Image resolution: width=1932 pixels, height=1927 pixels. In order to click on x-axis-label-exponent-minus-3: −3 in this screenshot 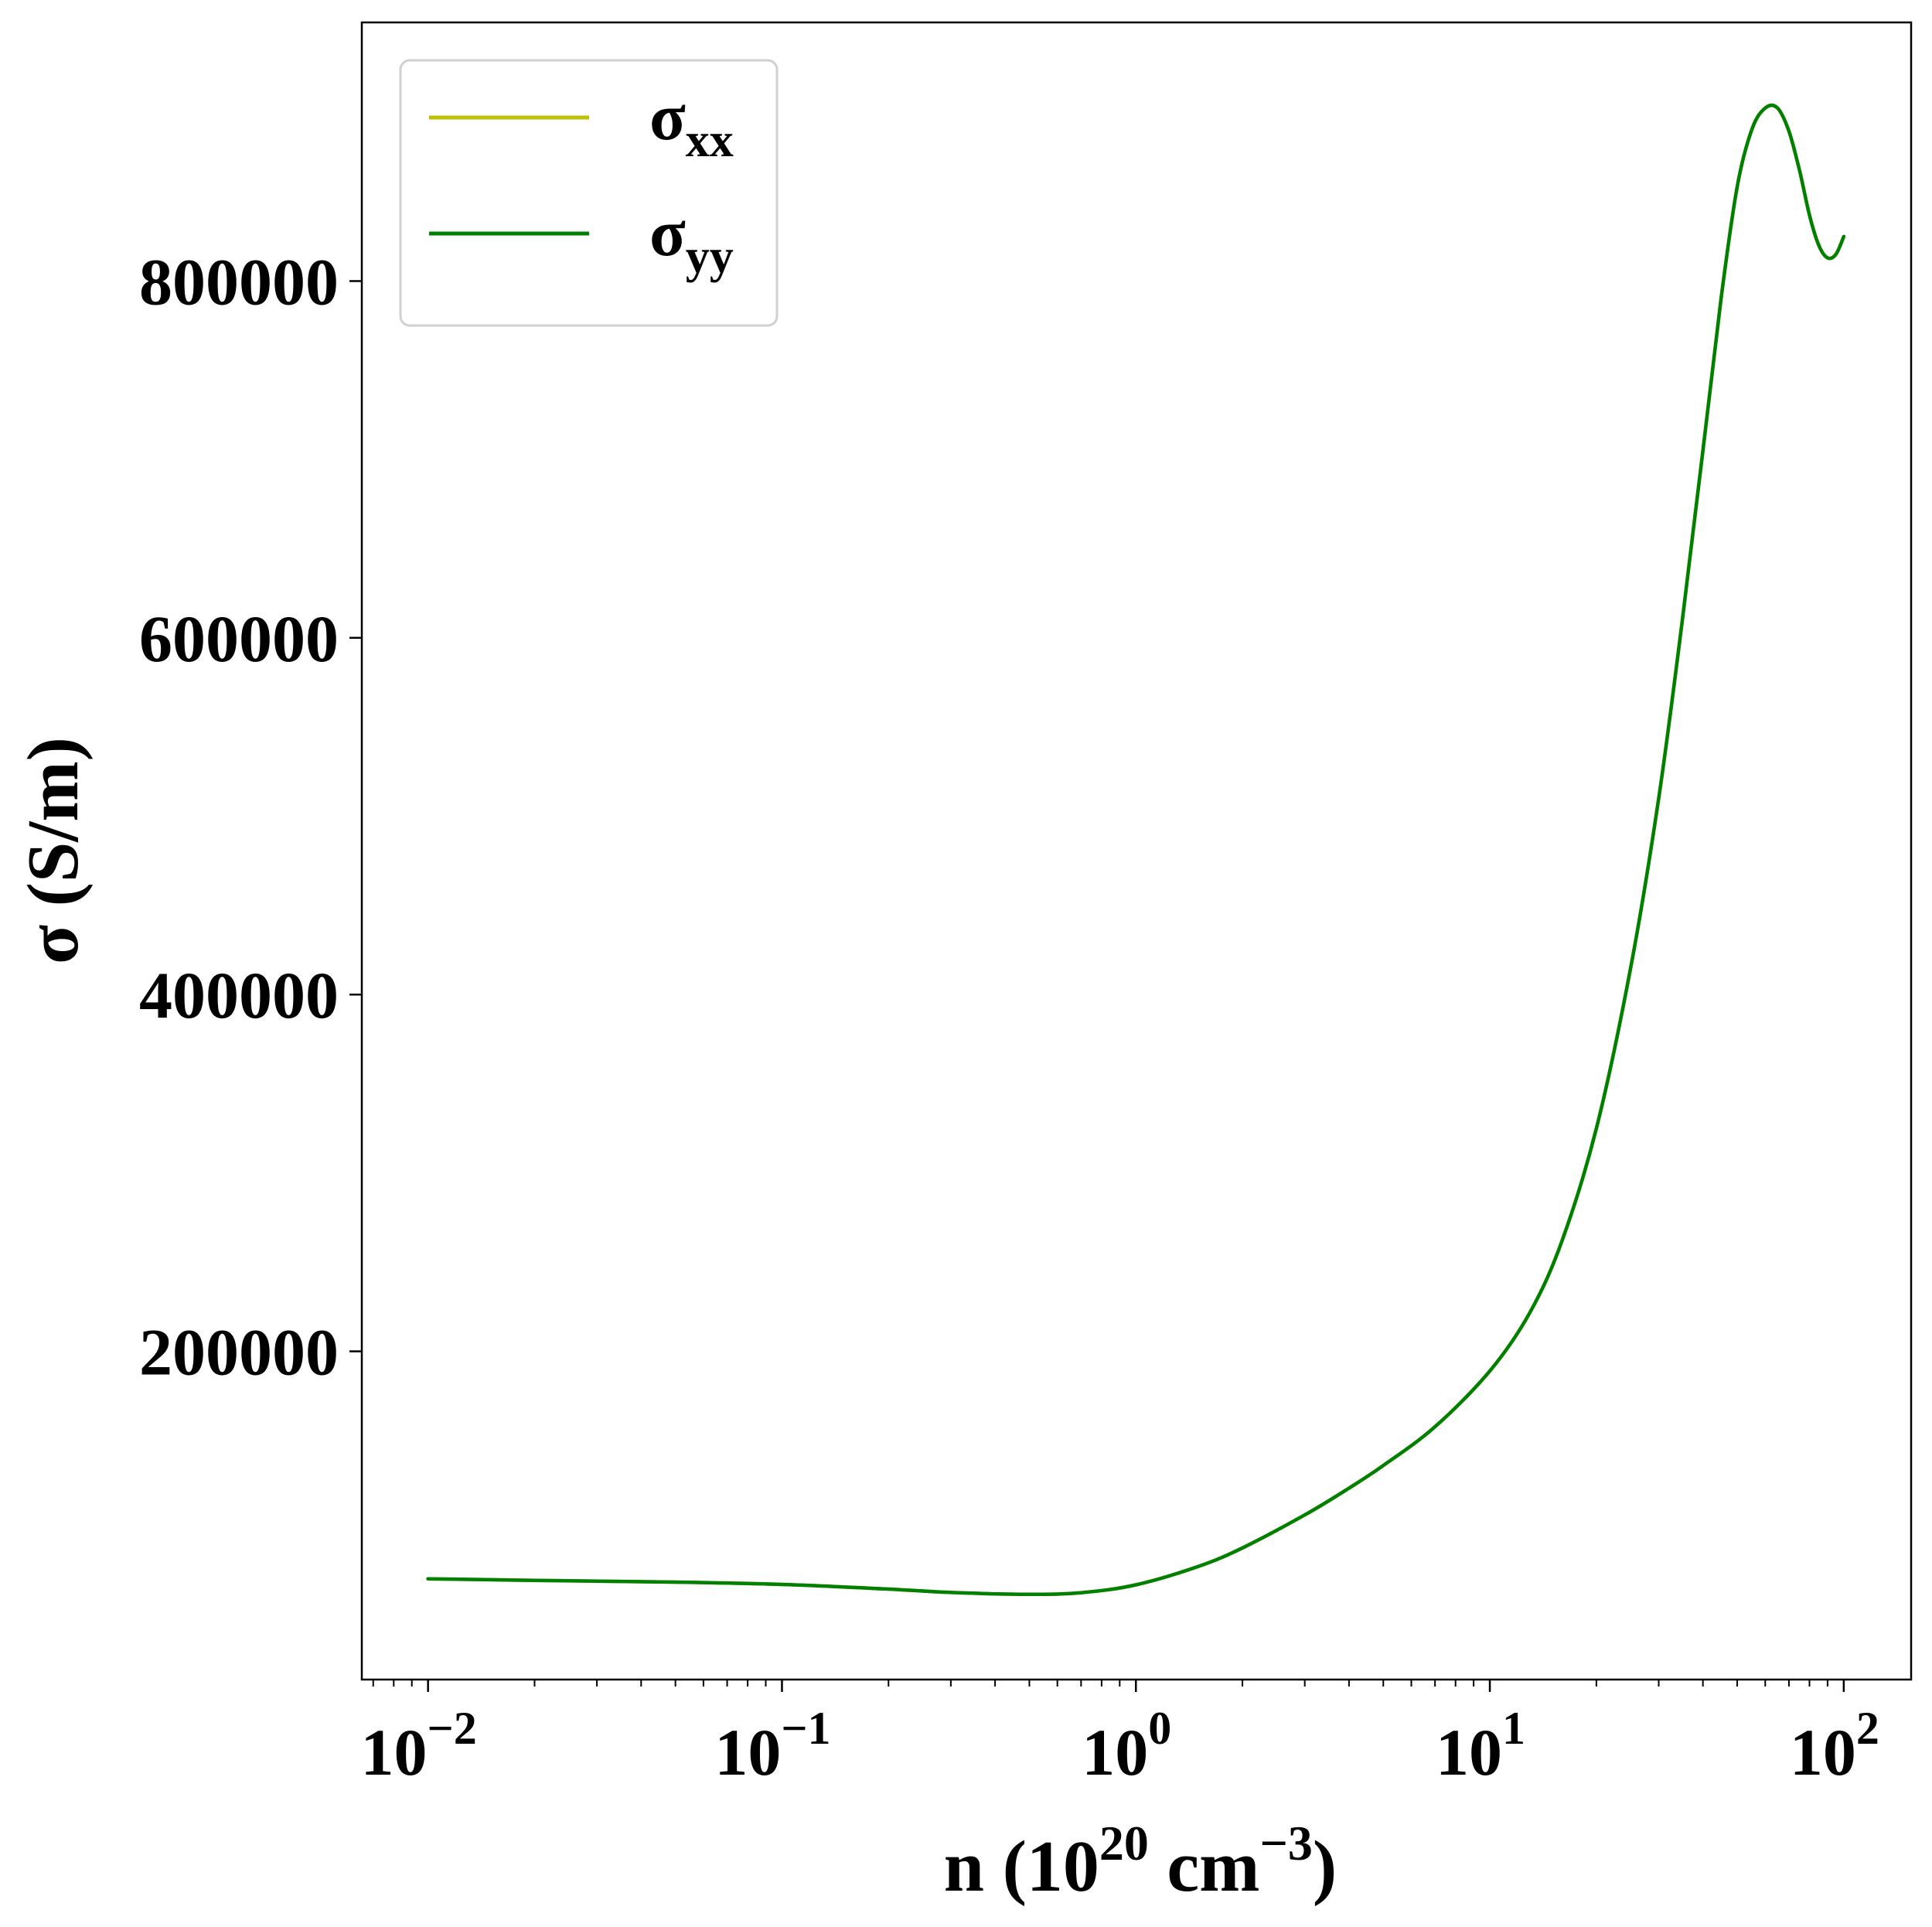, I will do `click(1285, 1843)`.